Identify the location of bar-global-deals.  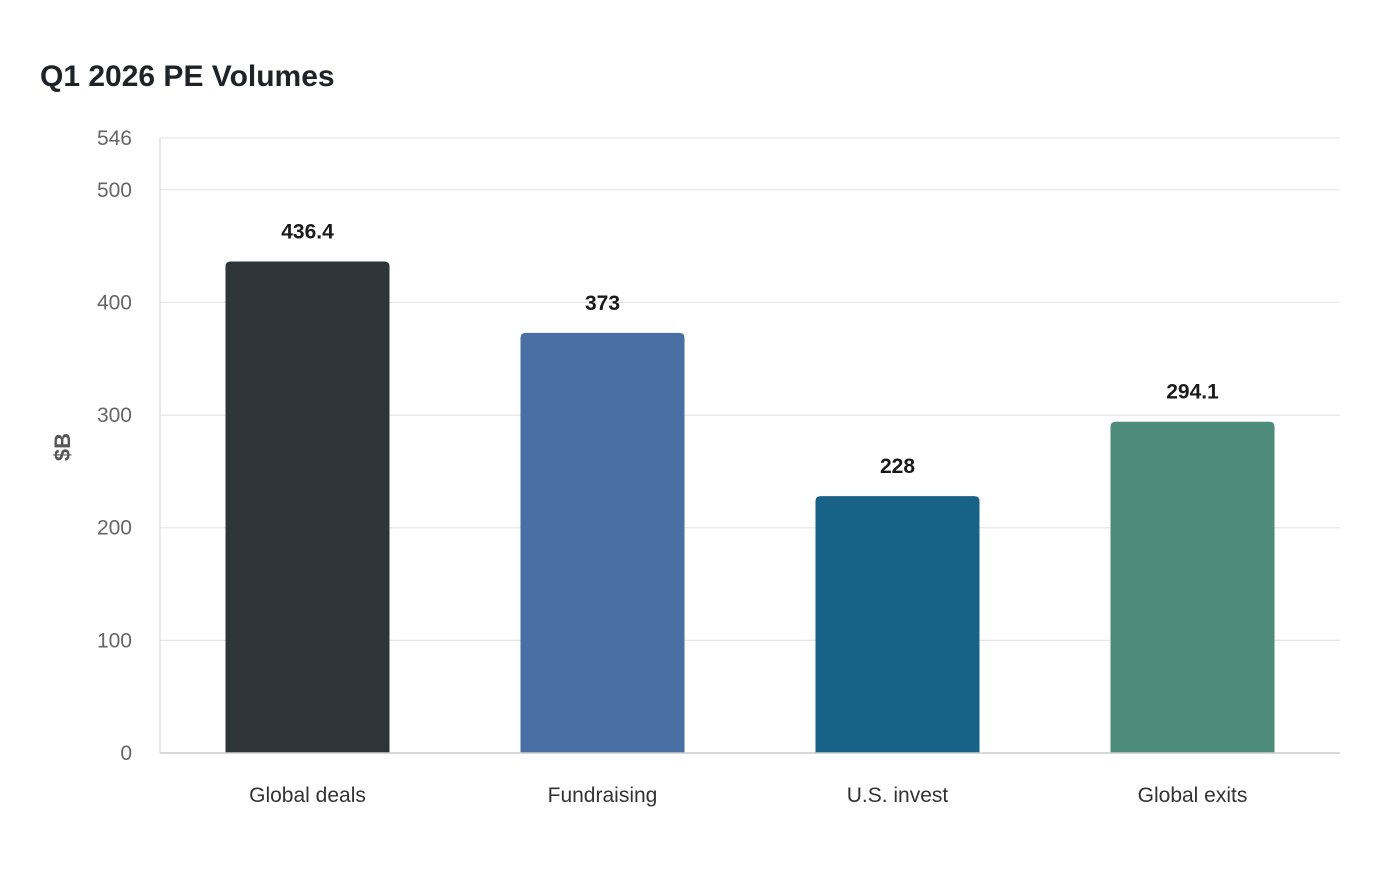
(307, 507).